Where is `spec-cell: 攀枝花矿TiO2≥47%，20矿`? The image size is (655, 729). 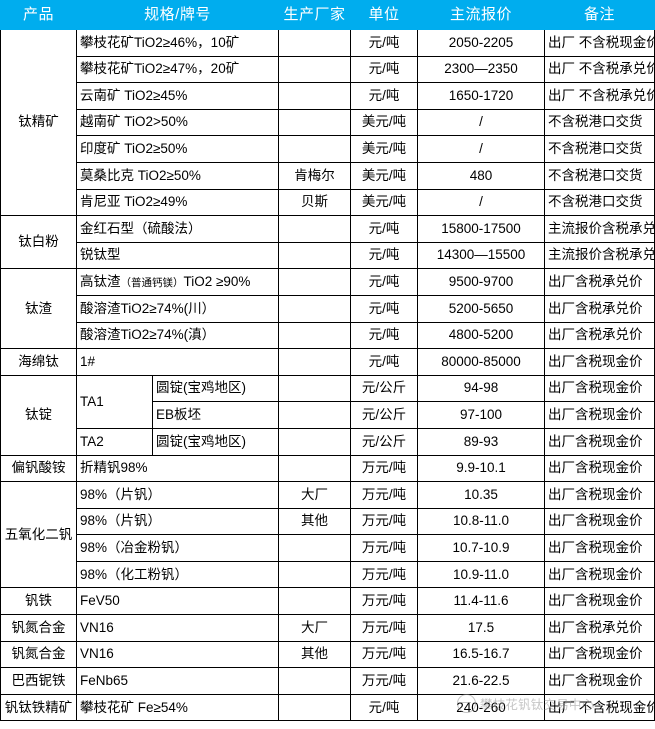
spec-cell: 攀枝花矿TiO2≥47%，20矿 is located at coordinates (177, 69).